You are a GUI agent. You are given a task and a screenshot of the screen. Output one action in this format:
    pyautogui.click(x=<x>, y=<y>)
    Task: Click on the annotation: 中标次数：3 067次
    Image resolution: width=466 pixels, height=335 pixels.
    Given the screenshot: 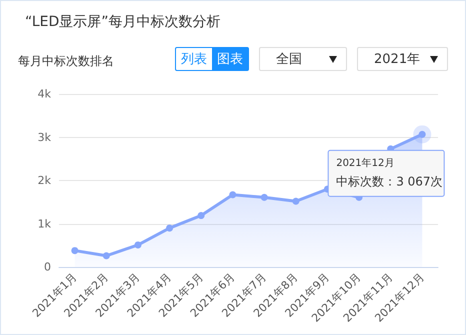 What is the action you would take?
    pyautogui.click(x=389, y=181)
    